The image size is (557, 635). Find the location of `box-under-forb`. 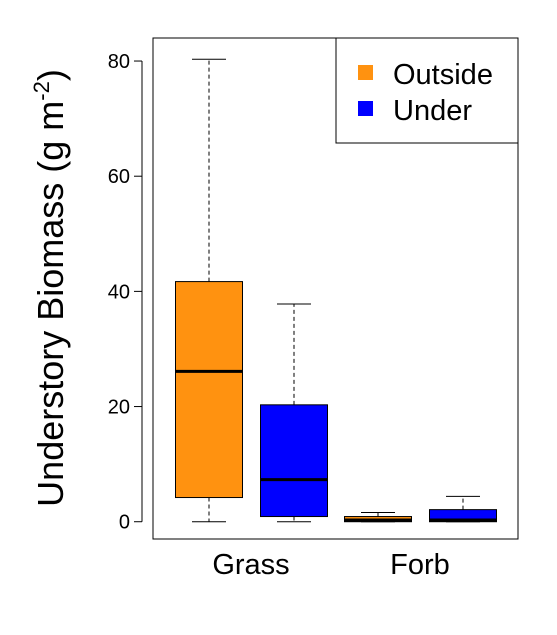

box-under-forb is located at coordinates (463, 509).